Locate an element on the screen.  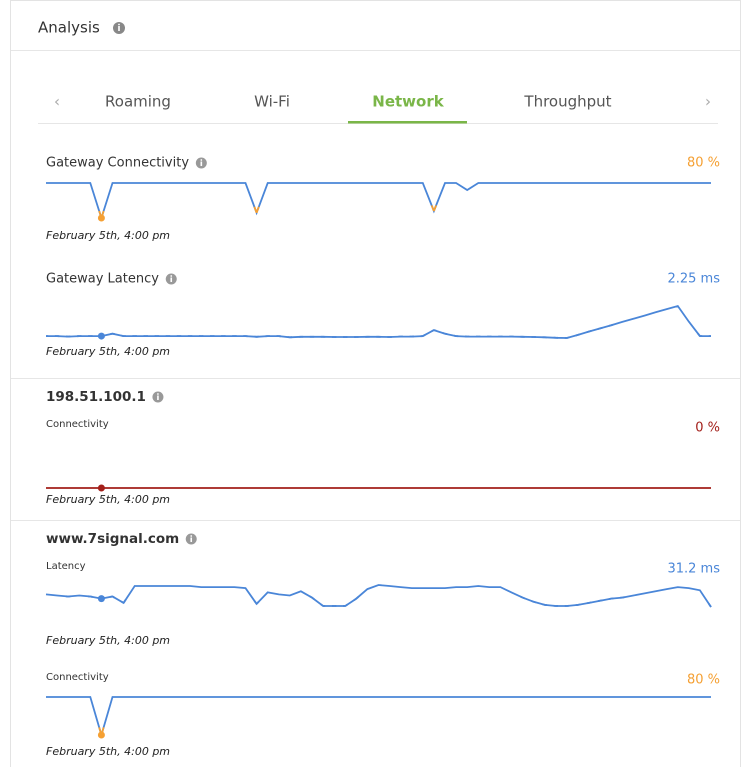
tab: Network is located at coordinates (408, 102).